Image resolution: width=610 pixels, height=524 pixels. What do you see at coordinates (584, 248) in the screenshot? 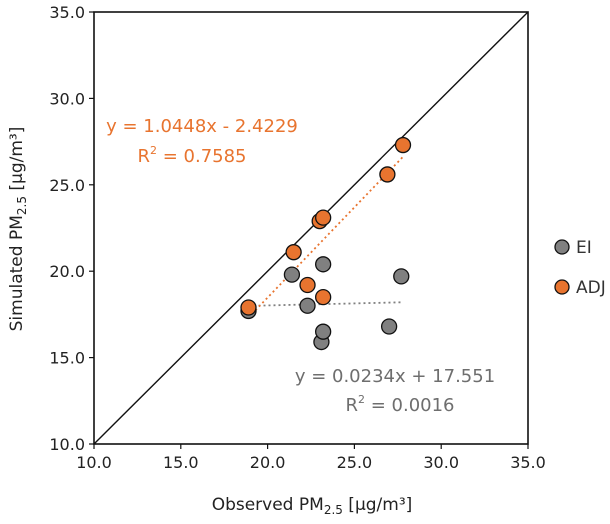
I see `legend-label-ei: EI` at bounding box center [584, 248].